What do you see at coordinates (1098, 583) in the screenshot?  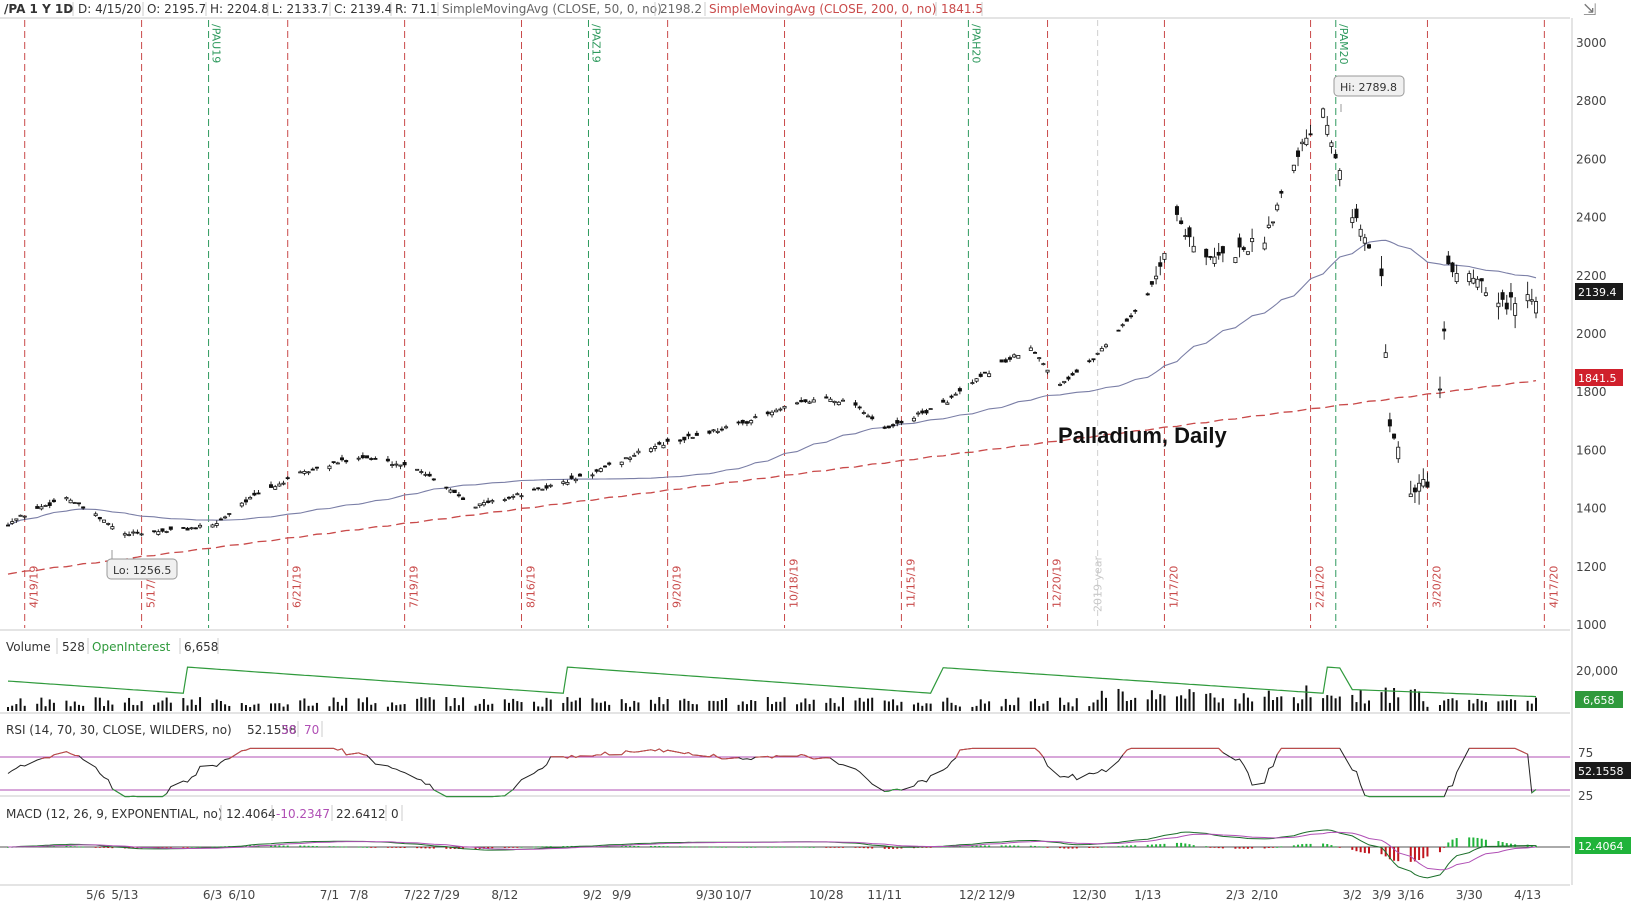 I see `year-label: 2019 year` at bounding box center [1098, 583].